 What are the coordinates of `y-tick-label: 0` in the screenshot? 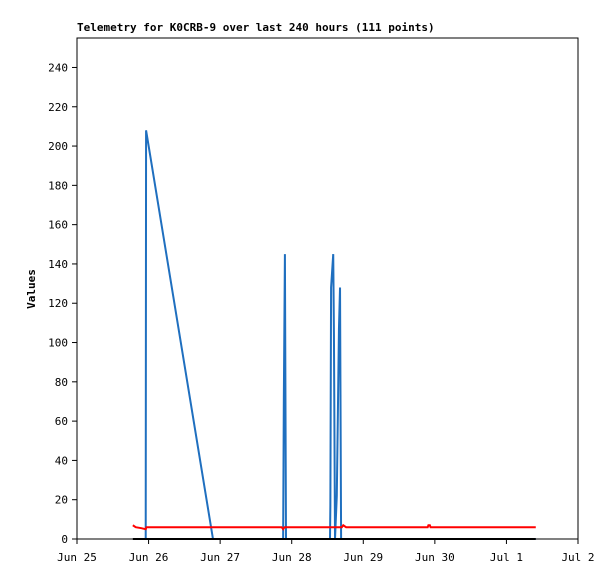 It's located at (64, 539).